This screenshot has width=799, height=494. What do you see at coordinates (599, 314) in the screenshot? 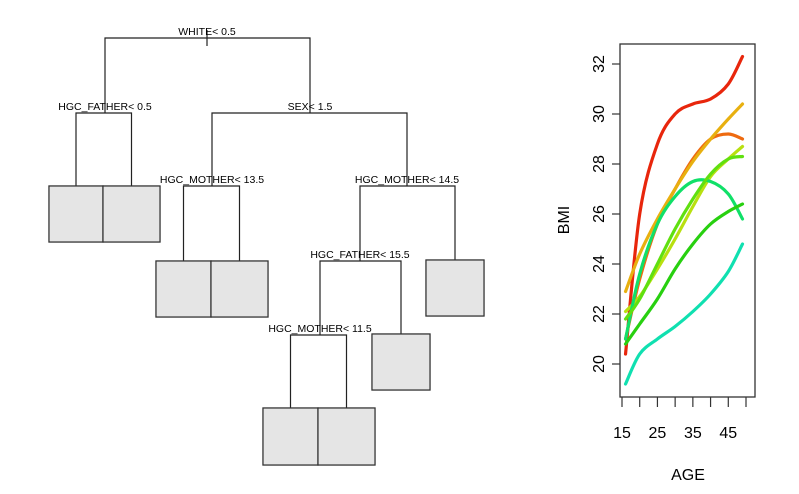
I see `y-tick-label: 22` at bounding box center [599, 314].